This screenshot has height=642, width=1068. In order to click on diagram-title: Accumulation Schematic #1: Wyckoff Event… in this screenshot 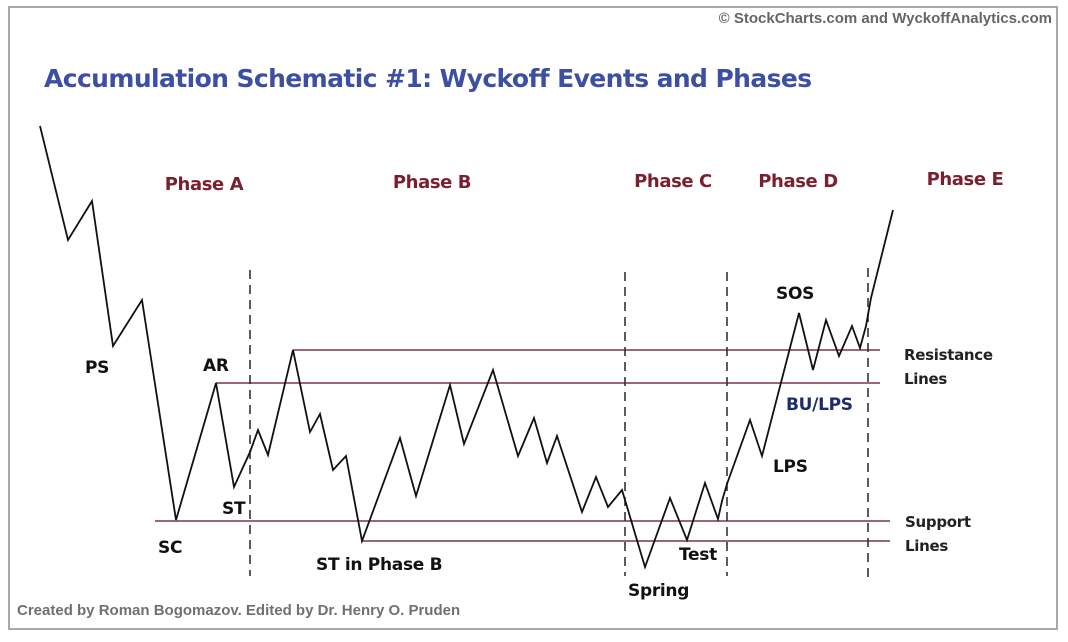, I will do `click(428, 78)`.